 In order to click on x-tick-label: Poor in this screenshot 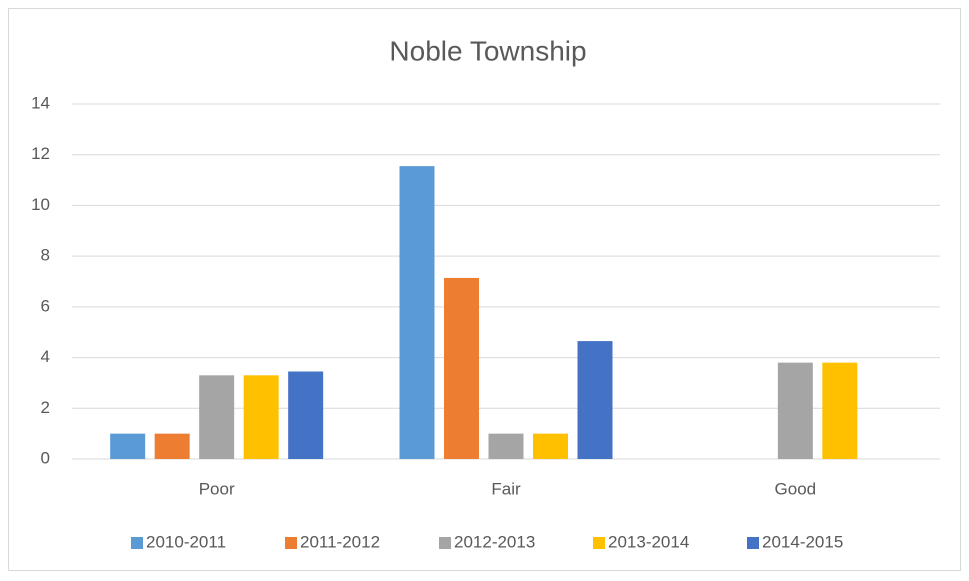, I will do `click(217, 488)`.